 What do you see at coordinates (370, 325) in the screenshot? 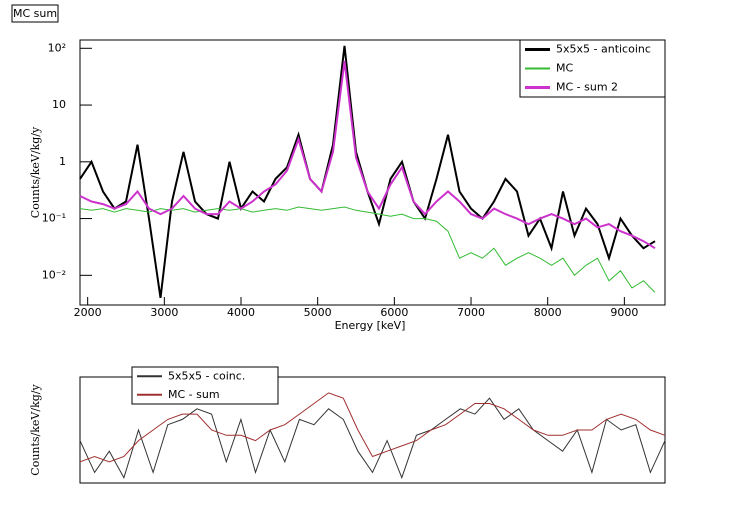
I see `x-axis-label: Energy [keV]` at bounding box center [370, 325].